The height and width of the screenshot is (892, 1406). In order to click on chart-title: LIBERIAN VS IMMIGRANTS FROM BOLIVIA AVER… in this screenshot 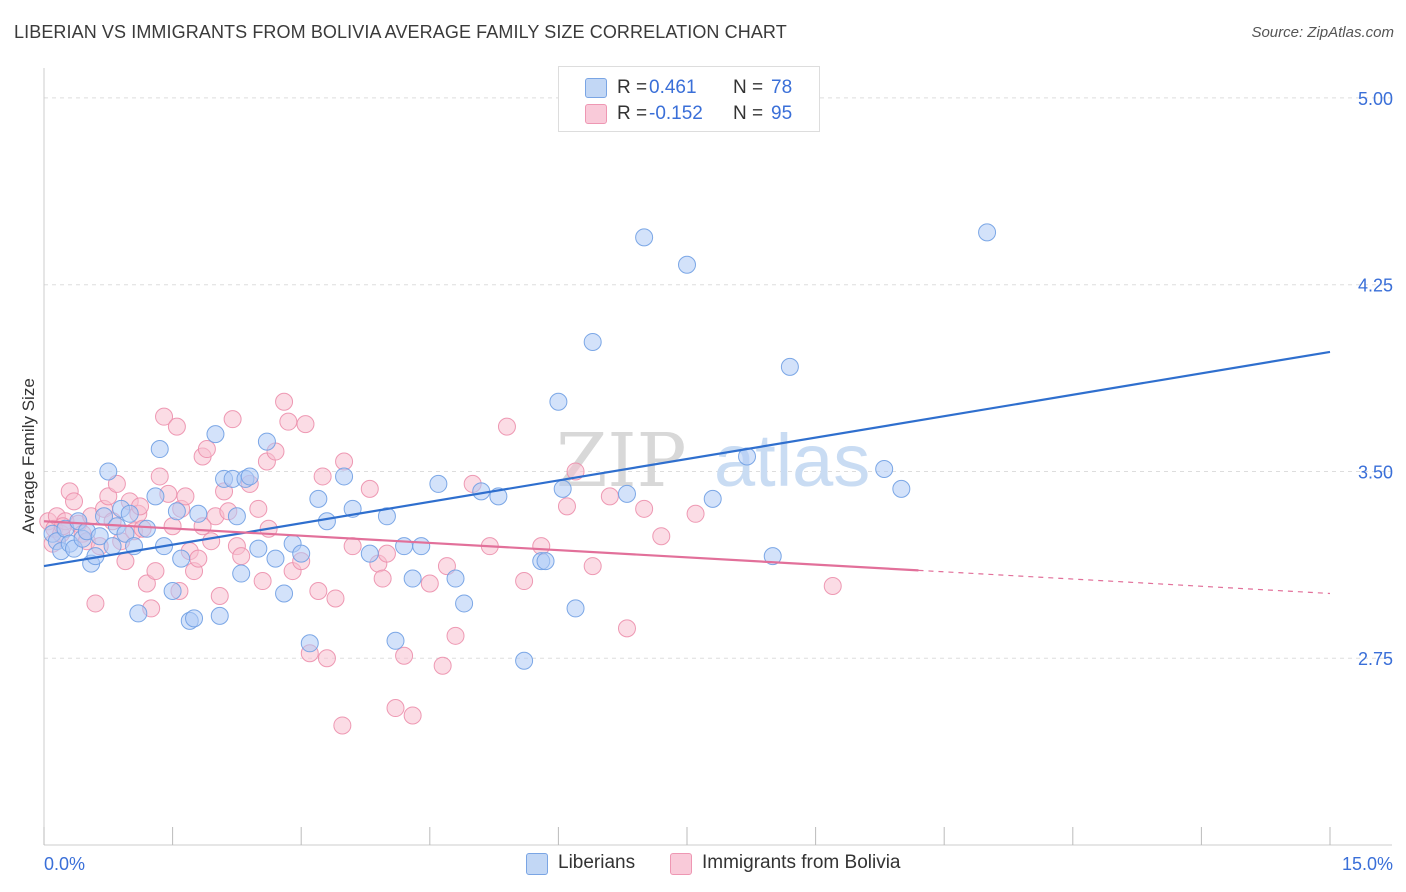, I will do `click(400, 32)`.